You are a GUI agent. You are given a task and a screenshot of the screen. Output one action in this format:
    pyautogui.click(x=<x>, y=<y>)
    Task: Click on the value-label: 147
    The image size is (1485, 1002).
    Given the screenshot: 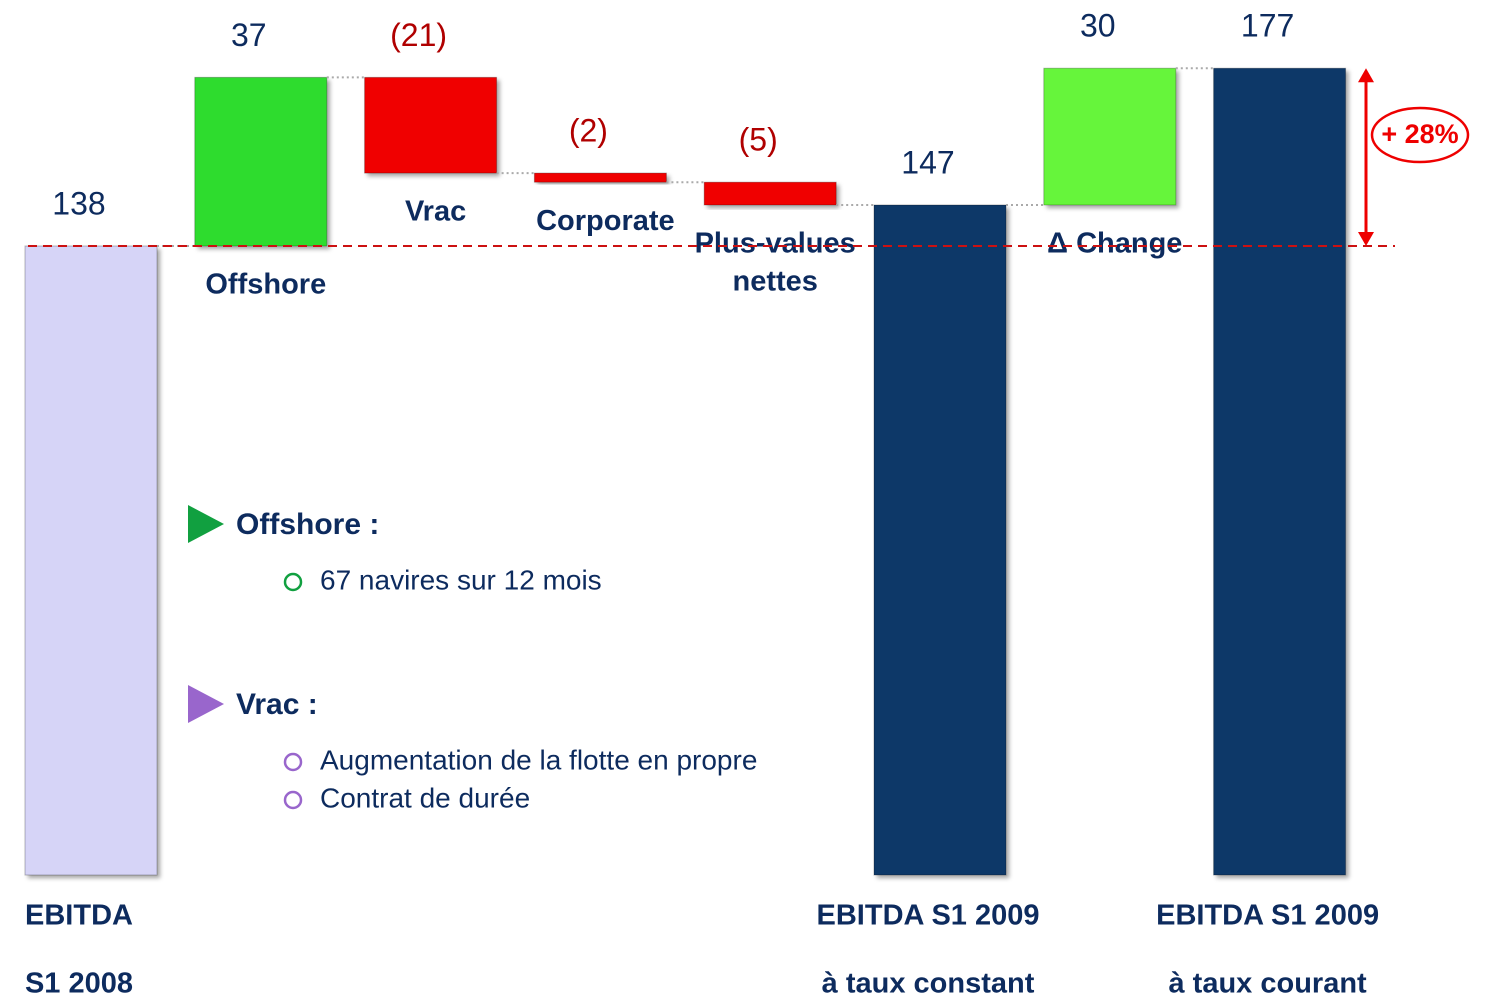 What is the action you would take?
    pyautogui.click(x=927, y=162)
    